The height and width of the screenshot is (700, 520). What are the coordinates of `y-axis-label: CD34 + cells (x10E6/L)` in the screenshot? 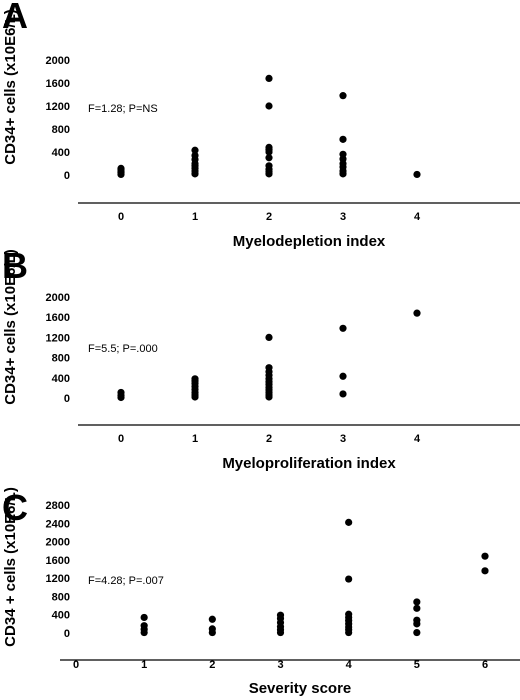 It's located at (10, 567).